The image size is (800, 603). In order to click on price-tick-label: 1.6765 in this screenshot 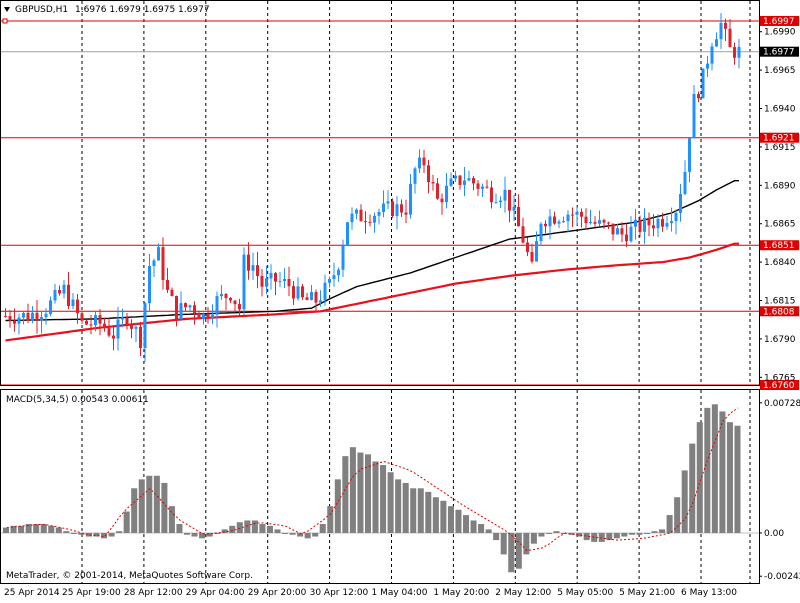, I will do `click(780, 378)`.